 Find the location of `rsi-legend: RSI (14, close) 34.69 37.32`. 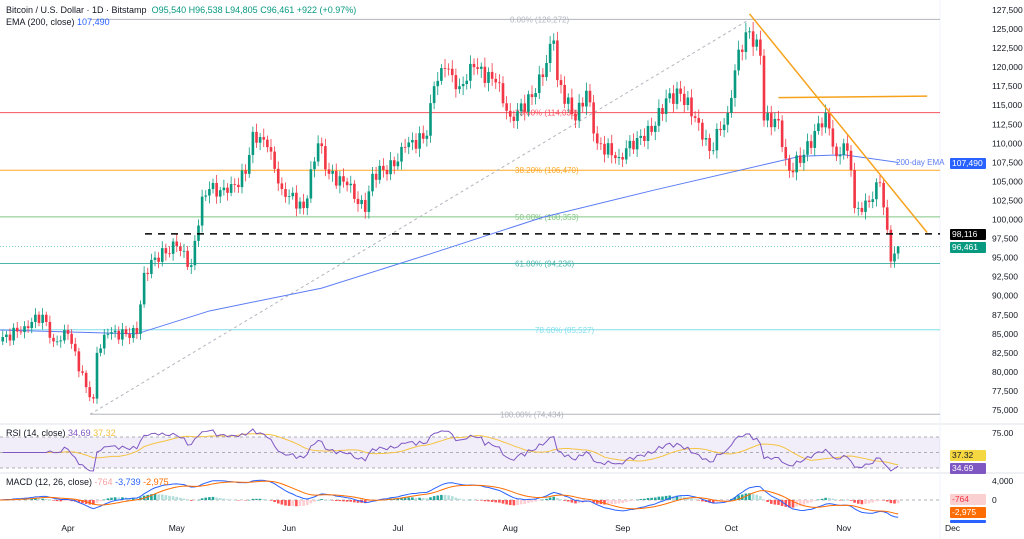

rsi-legend: RSI (14, close) 34.69 37.32 is located at coordinates (61, 433).